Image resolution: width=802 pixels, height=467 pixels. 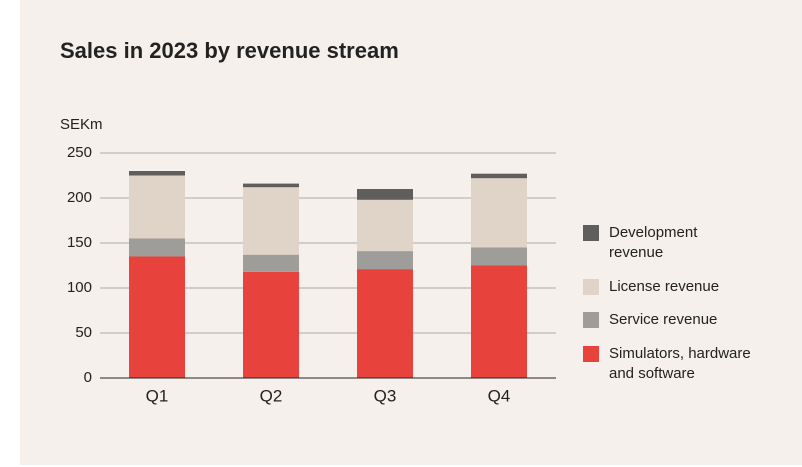 What do you see at coordinates (664, 286) in the screenshot?
I see `legend-label: License revenue` at bounding box center [664, 286].